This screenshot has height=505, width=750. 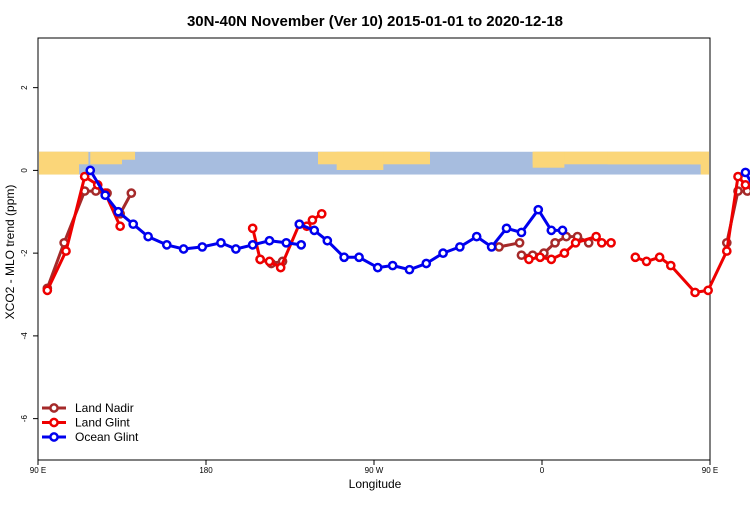 I want to click on legend-label-land-glint: Land Glint, so click(x=102, y=423).